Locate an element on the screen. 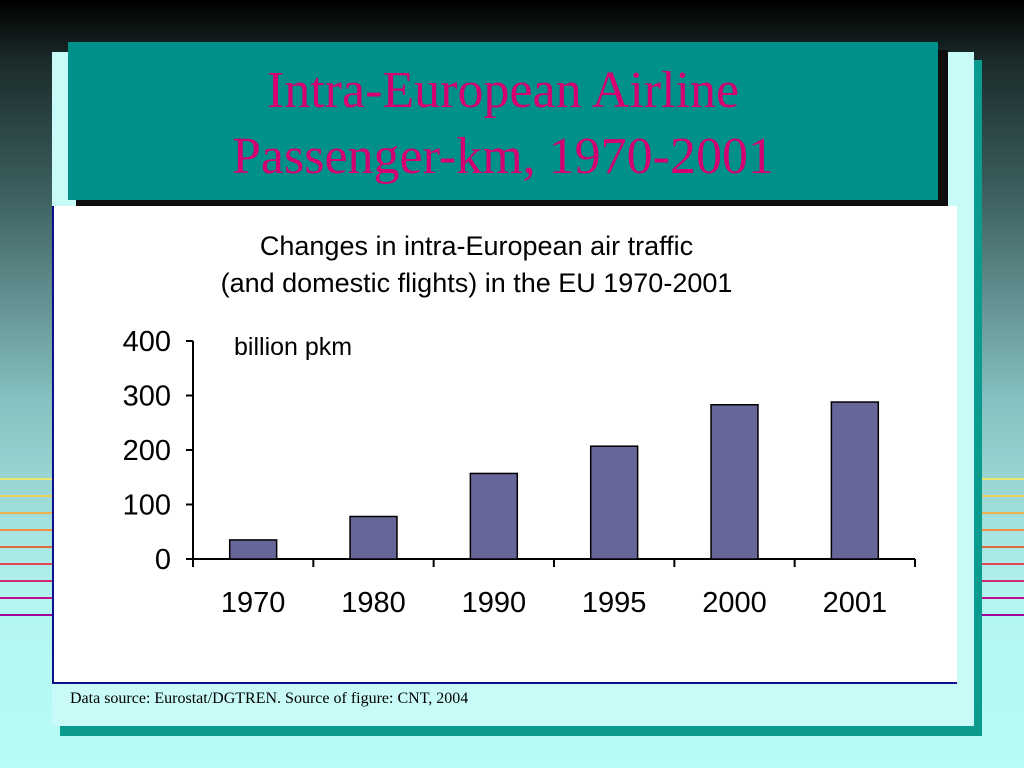  y-tick-label: 300 is located at coordinates (147, 397).